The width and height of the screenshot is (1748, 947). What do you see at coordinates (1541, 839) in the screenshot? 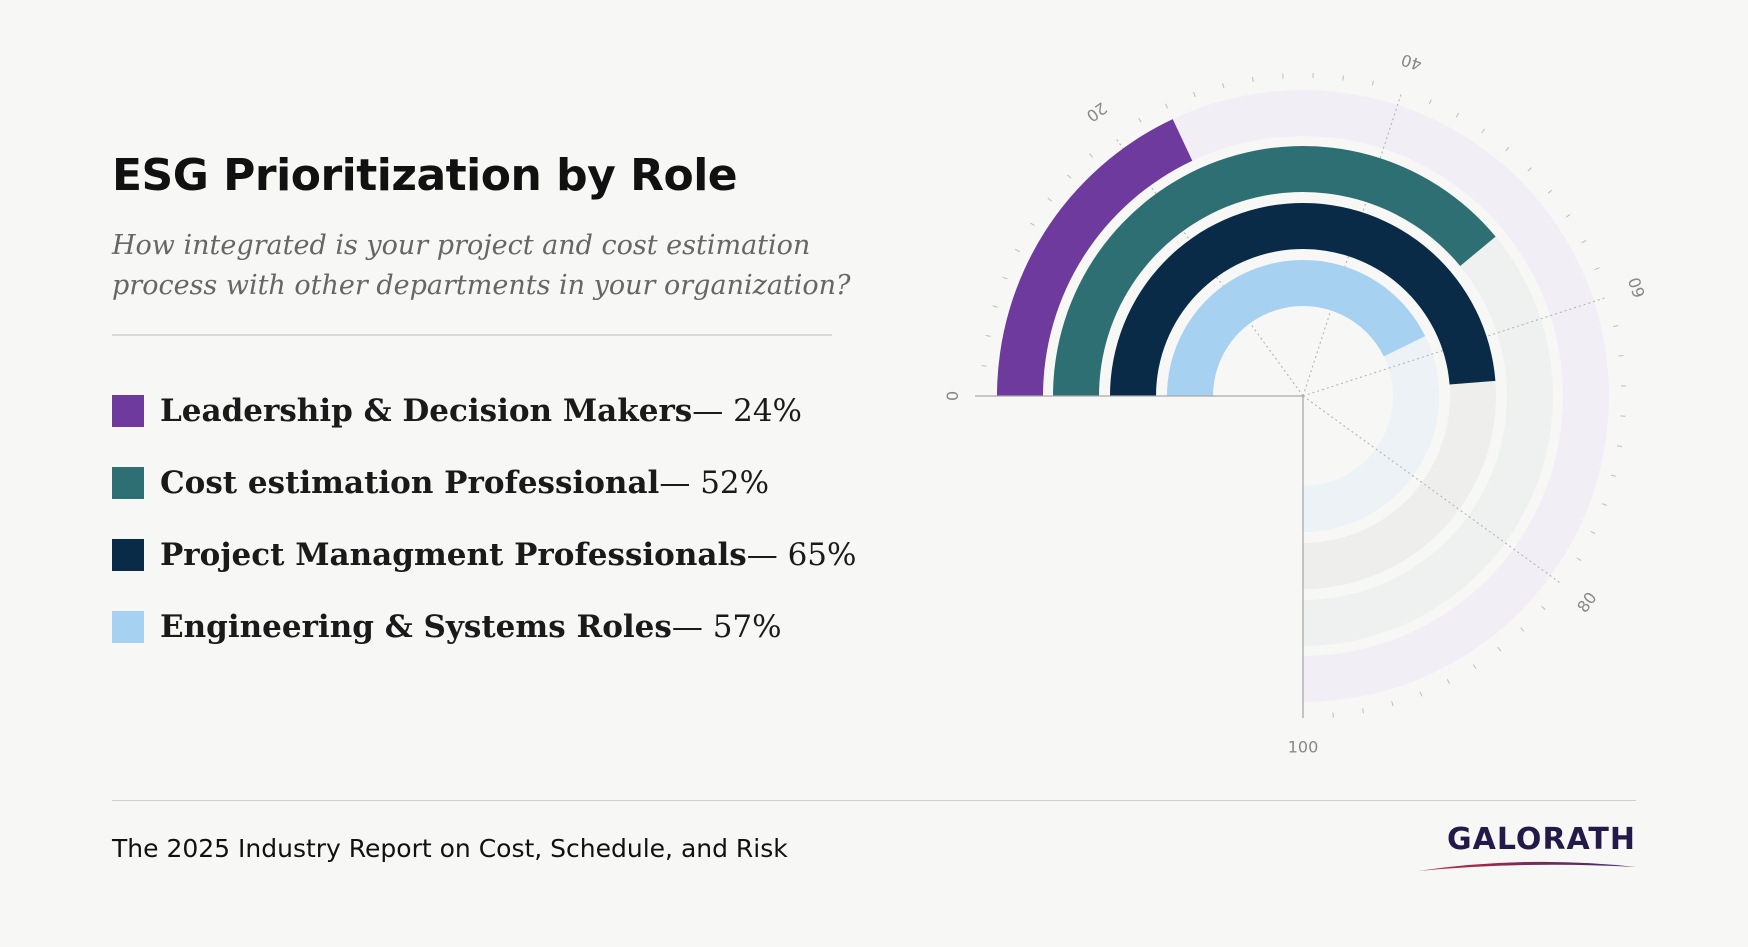
I see `logo-wordmark: GALORATH` at bounding box center [1541, 839].